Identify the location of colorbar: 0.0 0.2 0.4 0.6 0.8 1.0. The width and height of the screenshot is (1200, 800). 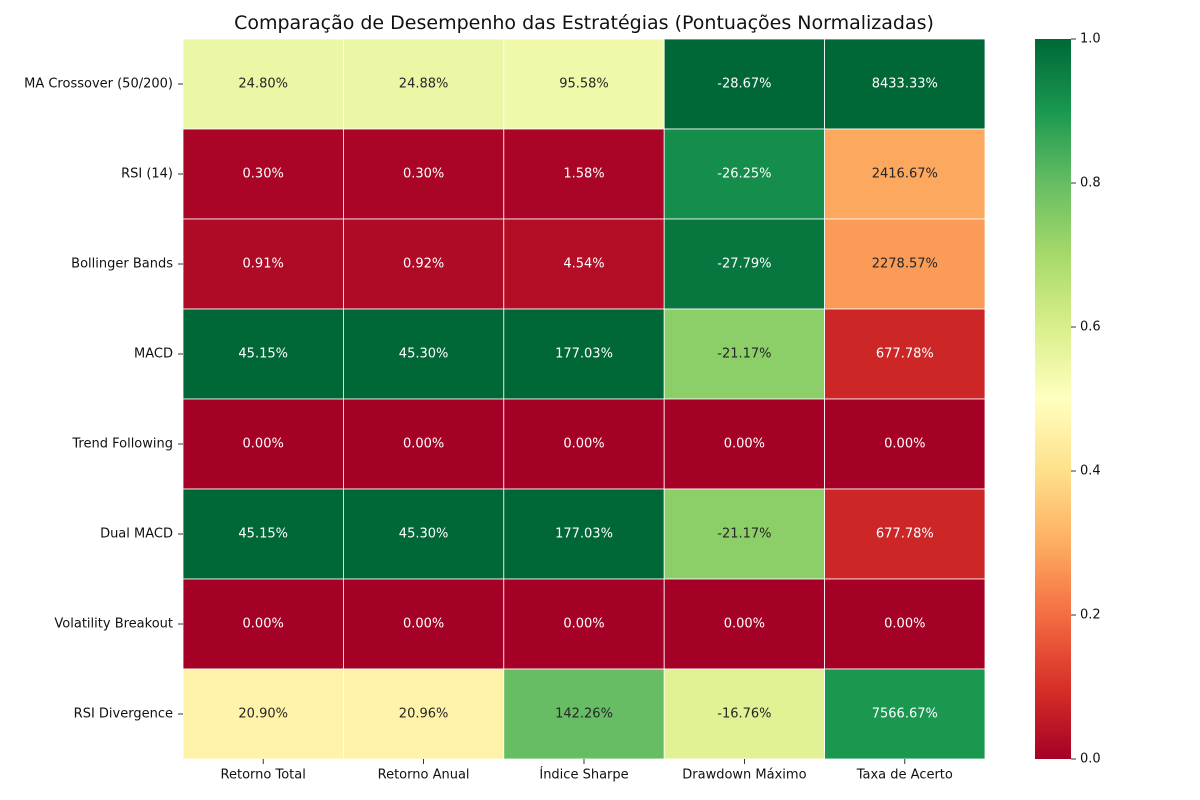
(1068, 399).